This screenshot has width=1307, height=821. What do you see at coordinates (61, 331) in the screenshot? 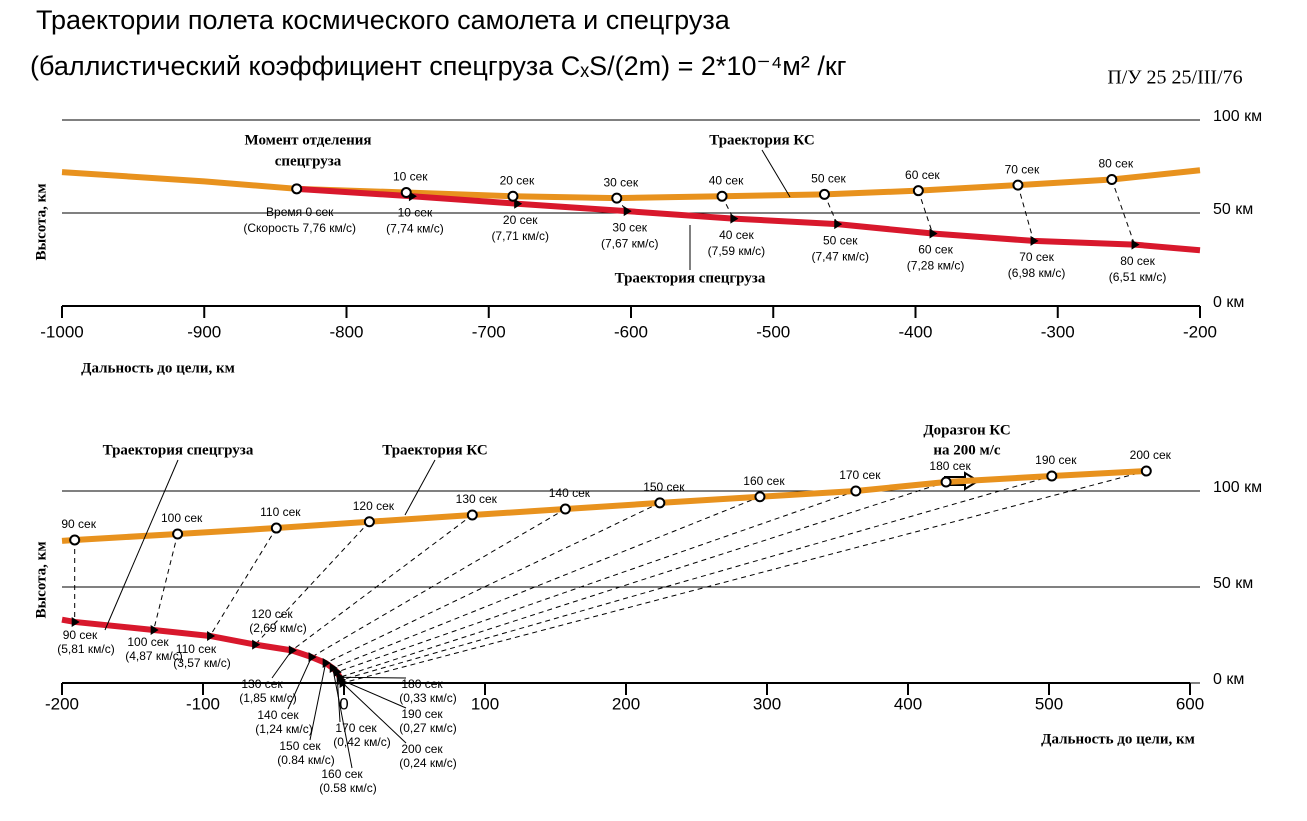
I see `x-tick-label: -1000` at bounding box center [61, 331].